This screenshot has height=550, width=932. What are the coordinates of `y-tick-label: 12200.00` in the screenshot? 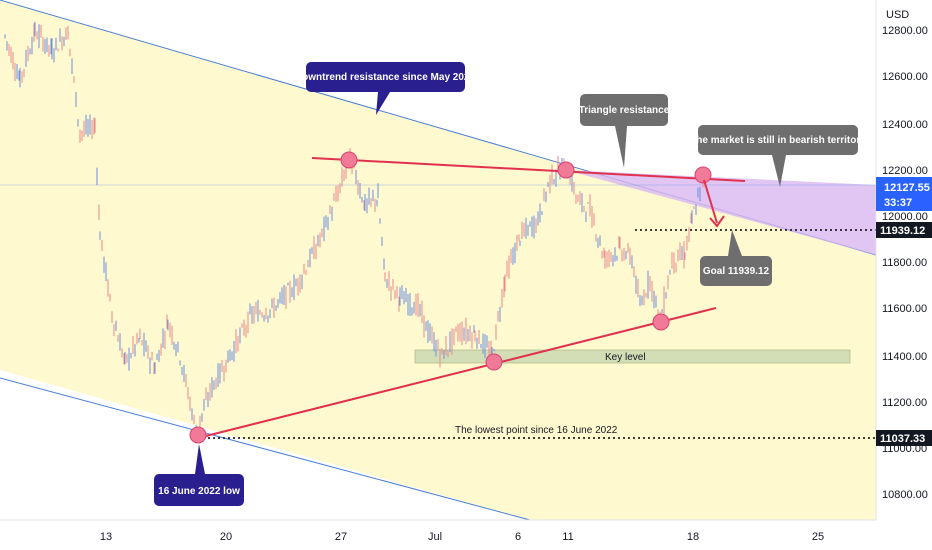 It's located at (905, 171).